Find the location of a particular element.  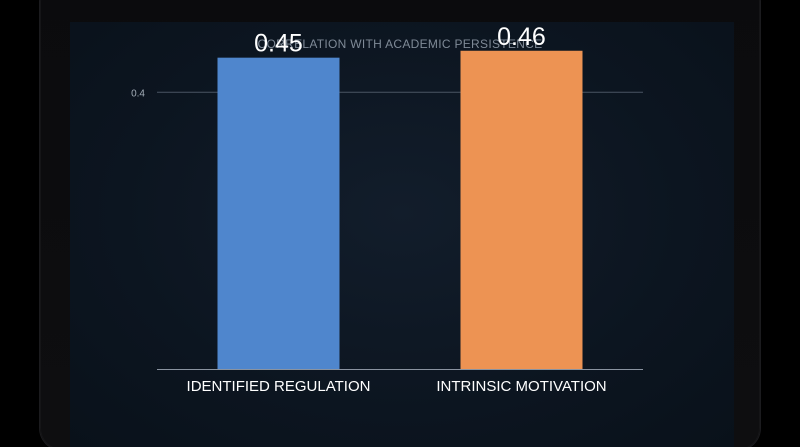

y-tick-label: 0.4 is located at coordinates (138, 93).